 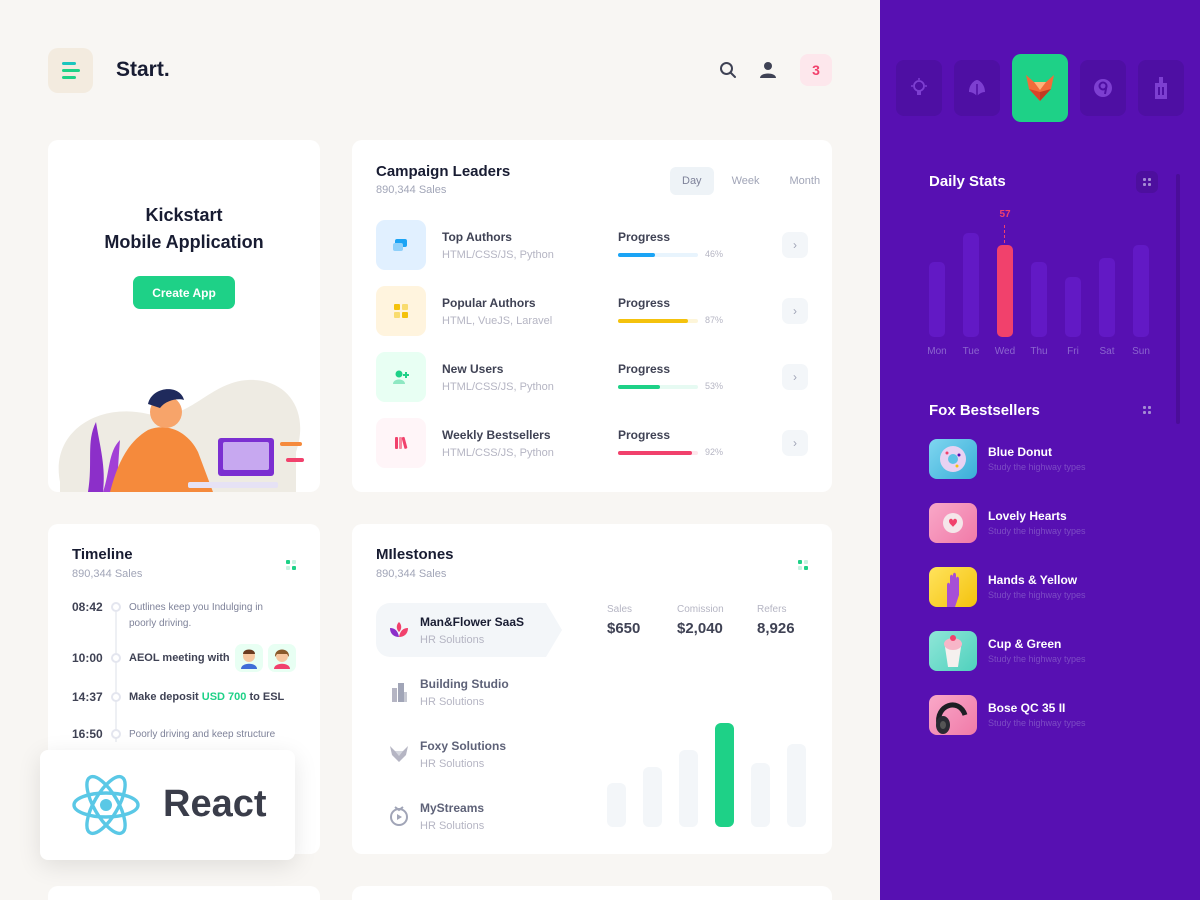 I want to click on timeline-title: Timeline, so click(x=102, y=554).